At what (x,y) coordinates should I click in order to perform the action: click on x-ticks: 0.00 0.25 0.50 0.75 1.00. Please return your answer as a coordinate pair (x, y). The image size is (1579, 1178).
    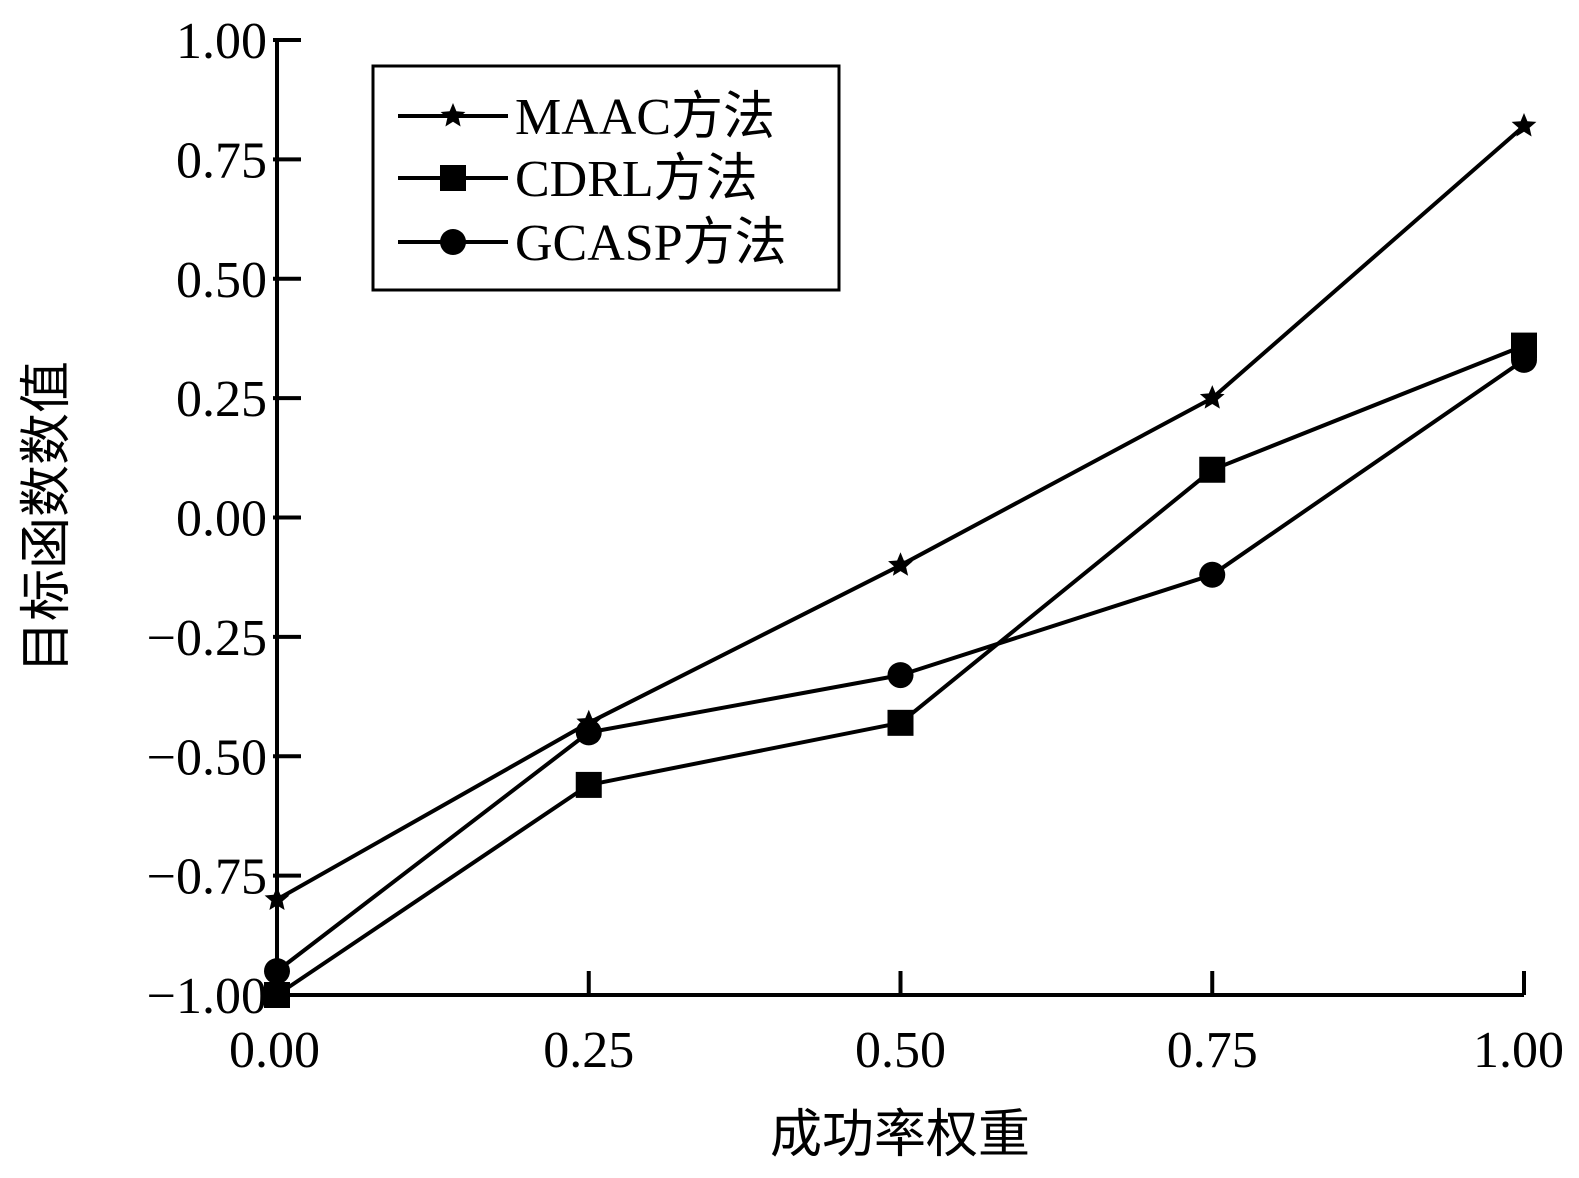
    Looking at the image, I should click on (896, 1025).